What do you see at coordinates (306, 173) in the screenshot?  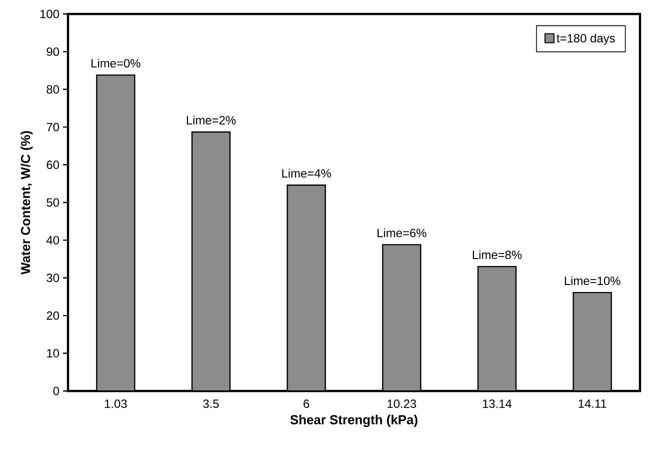 I see `annotation: Lime=4%` at bounding box center [306, 173].